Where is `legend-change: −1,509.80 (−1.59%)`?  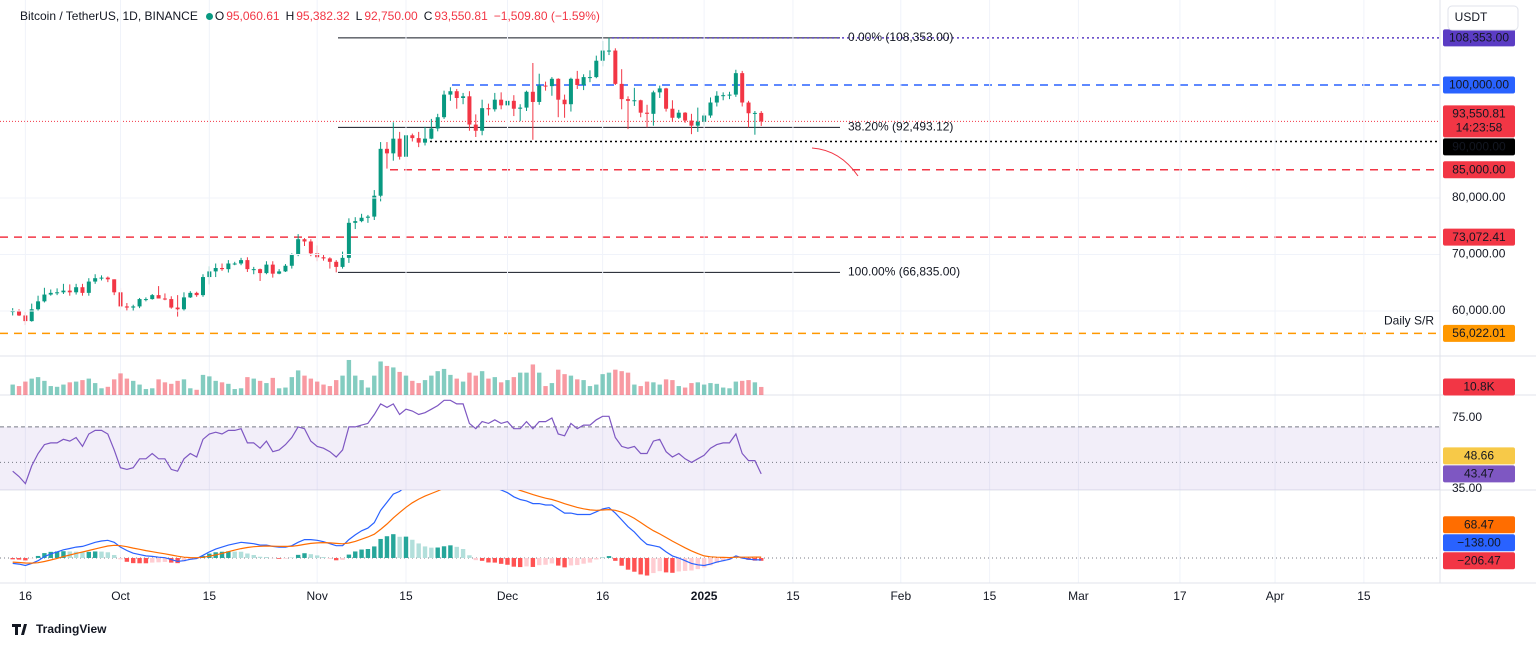 legend-change: −1,509.80 (−1.59%) is located at coordinates (546, 16).